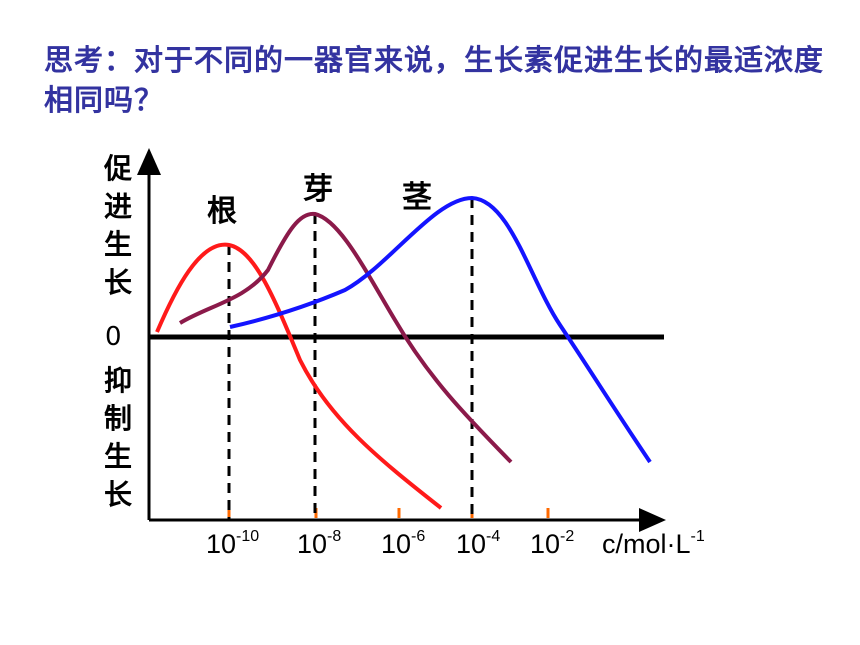 This screenshot has height=645, width=860. Describe the element at coordinates (552, 543) in the screenshot. I see `x-tick-label: 10⁻²` at that location.